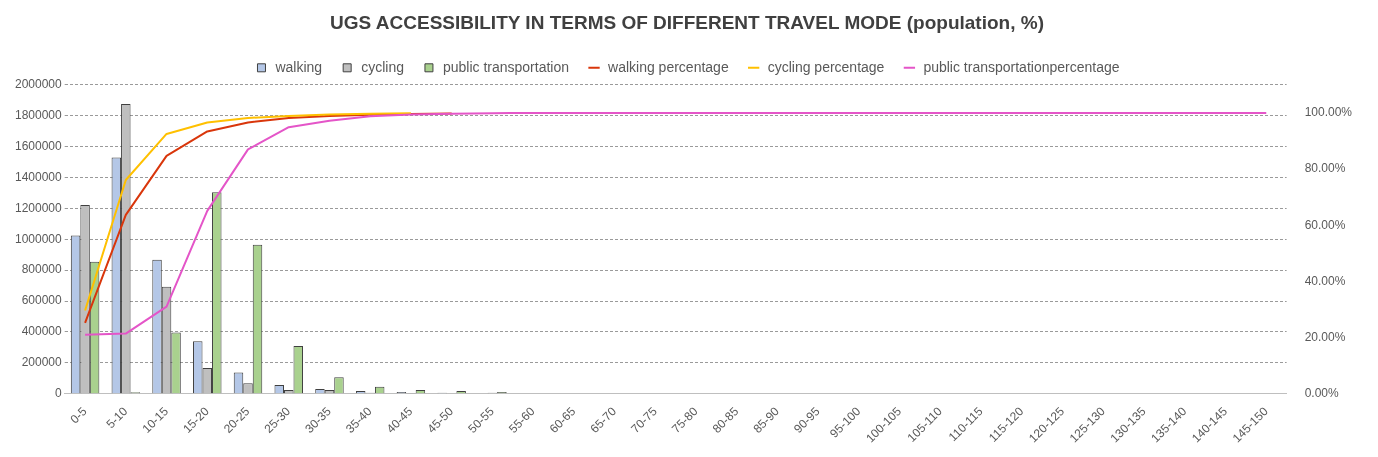  Describe the element at coordinates (1325, 224) in the screenshot. I see `y2-tick-label: 60.00%` at that location.